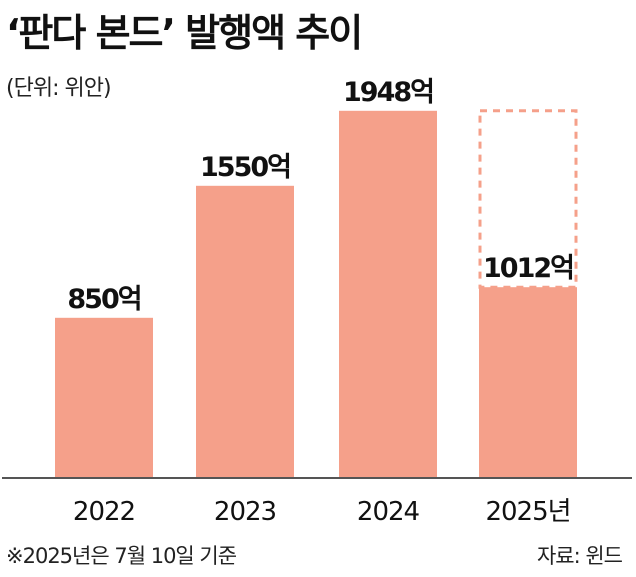 The width and height of the screenshot is (636, 577). What do you see at coordinates (527, 512) in the screenshot?
I see `x-tick-label-2025년: 2025년` at bounding box center [527, 512].